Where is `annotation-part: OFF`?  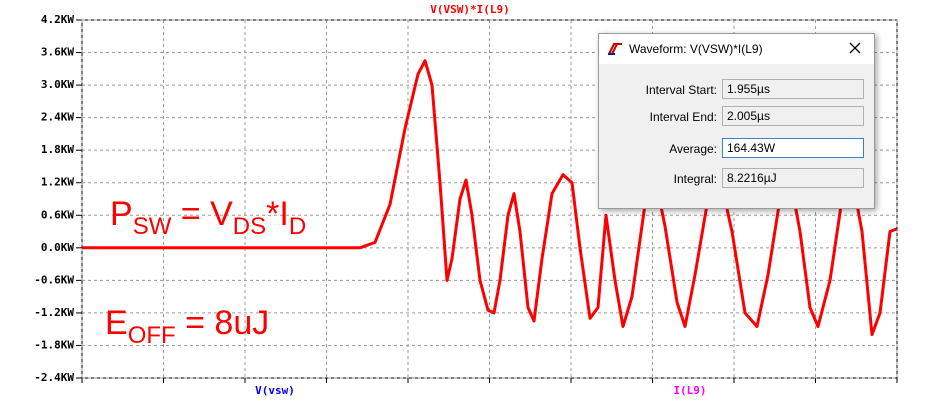 annotation-part: OFF is located at coordinates (152, 335).